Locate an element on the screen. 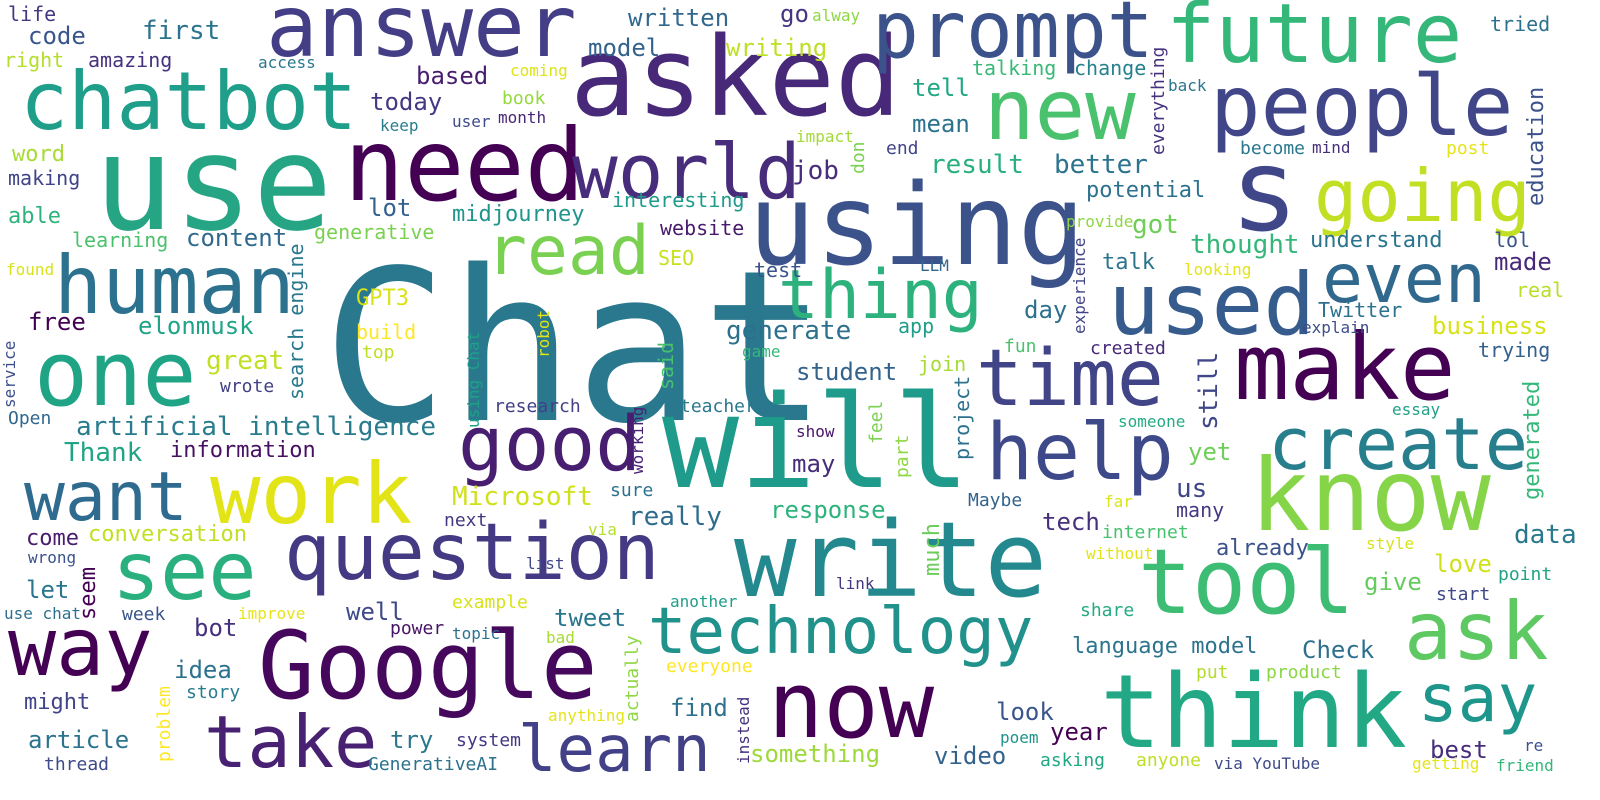  word-generated: generated is located at coordinates (1532, 440).